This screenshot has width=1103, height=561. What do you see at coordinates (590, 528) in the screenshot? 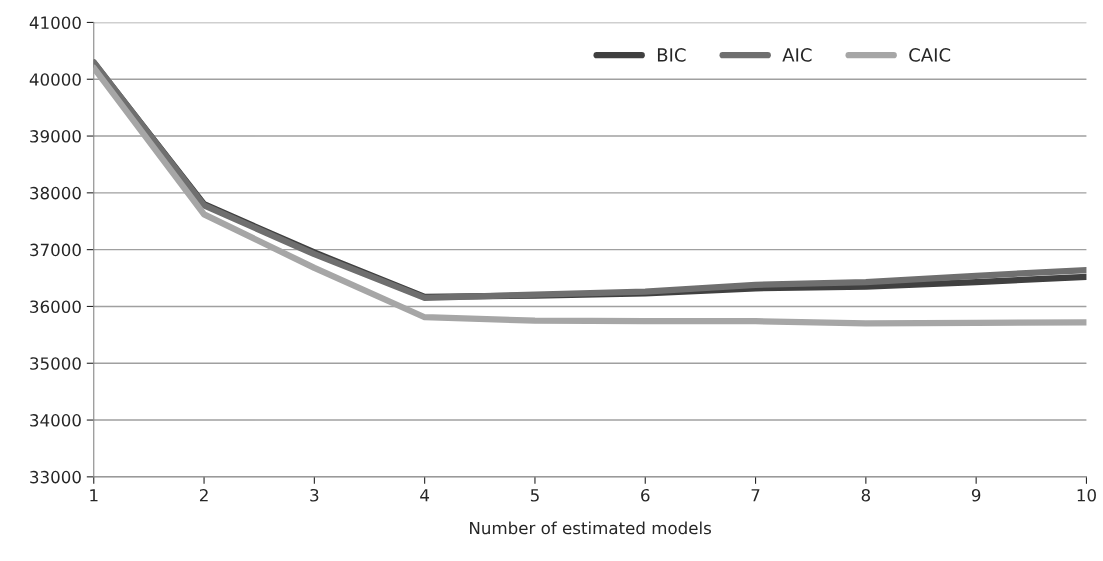
I see `x-axis-title: Number of estimated models` at bounding box center [590, 528].